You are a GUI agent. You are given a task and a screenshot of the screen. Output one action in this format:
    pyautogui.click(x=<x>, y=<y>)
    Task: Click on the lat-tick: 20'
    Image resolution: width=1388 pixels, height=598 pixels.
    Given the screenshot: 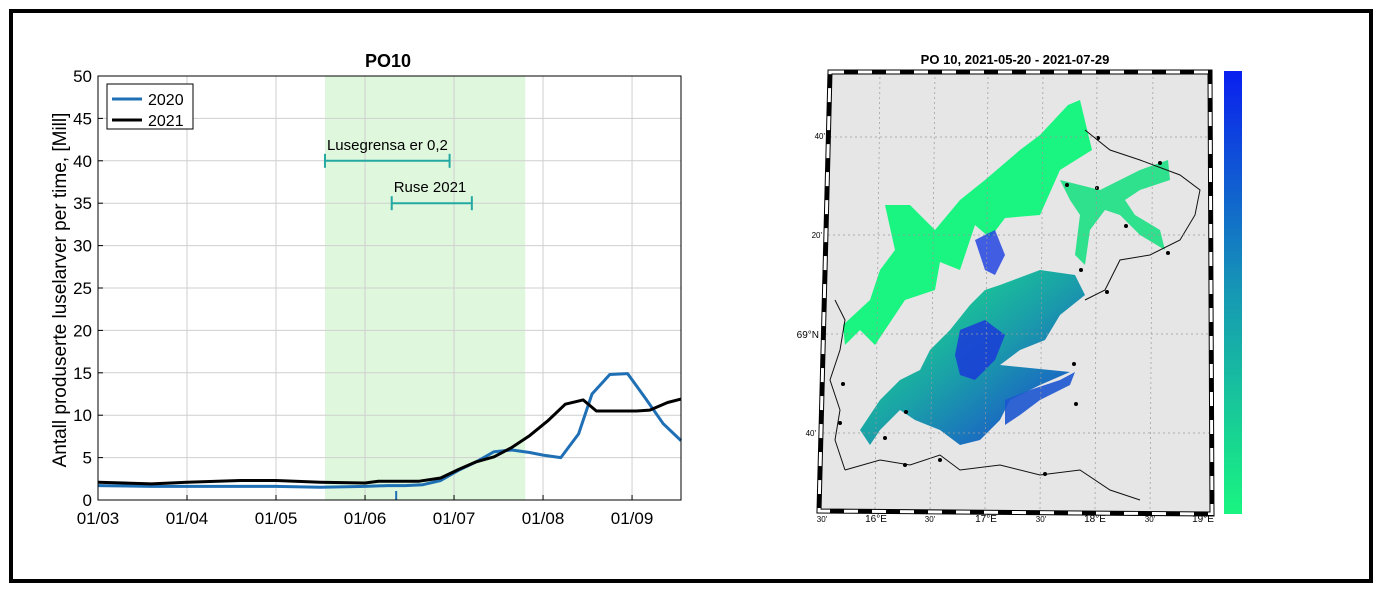 What is the action you would take?
    pyautogui.click(x=817, y=235)
    